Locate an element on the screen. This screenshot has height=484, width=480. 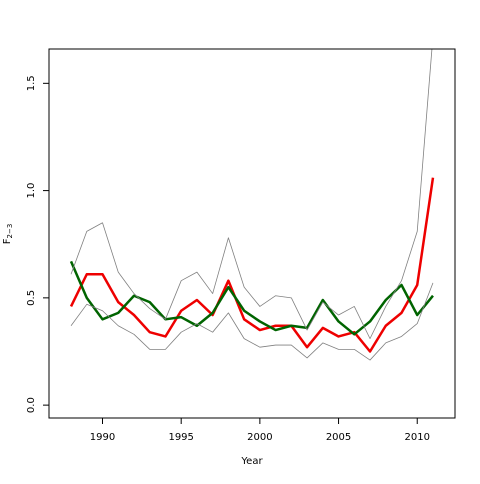
x-tick-label: 2010 is located at coordinates (417, 437).